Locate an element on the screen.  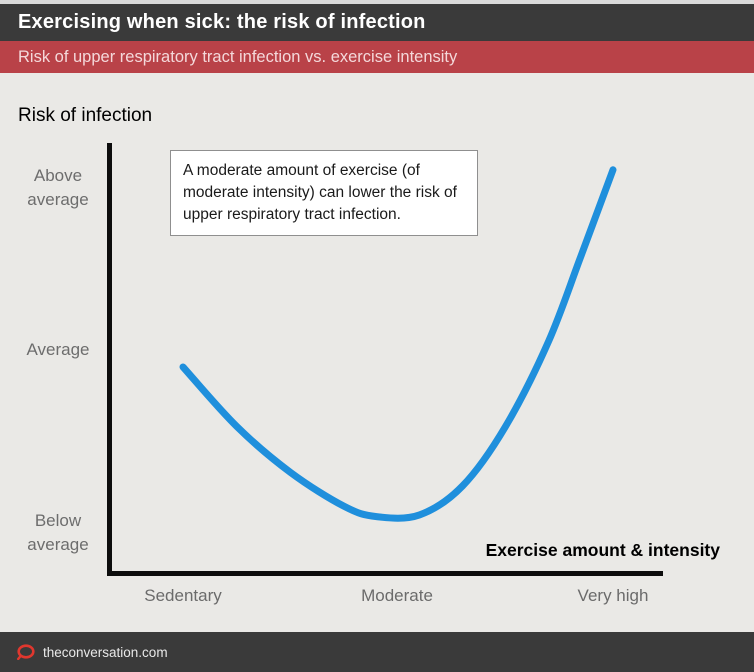
the-conversation-logo-icon is located at coordinates (26, 652).